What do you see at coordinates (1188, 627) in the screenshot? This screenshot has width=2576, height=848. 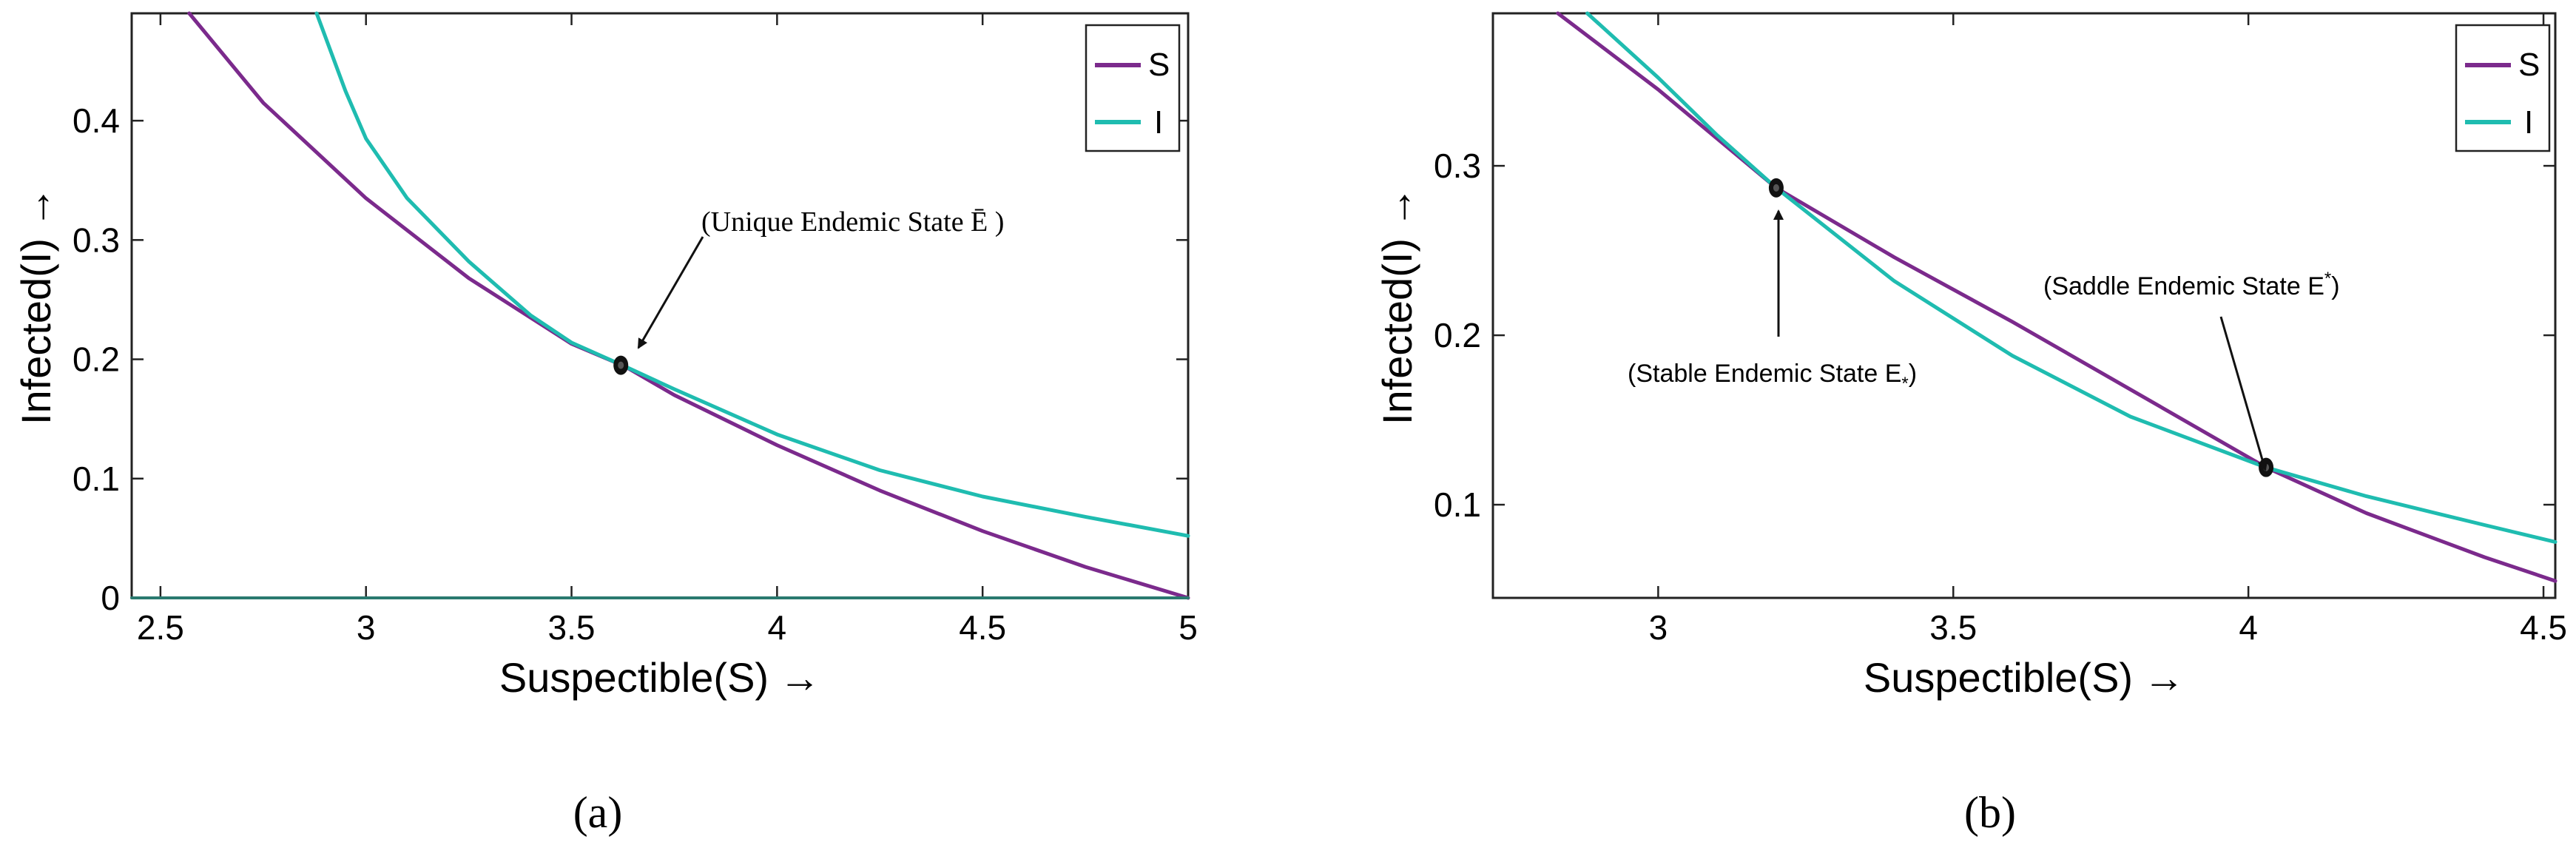 I see `x-tick-label: 5` at bounding box center [1188, 627].